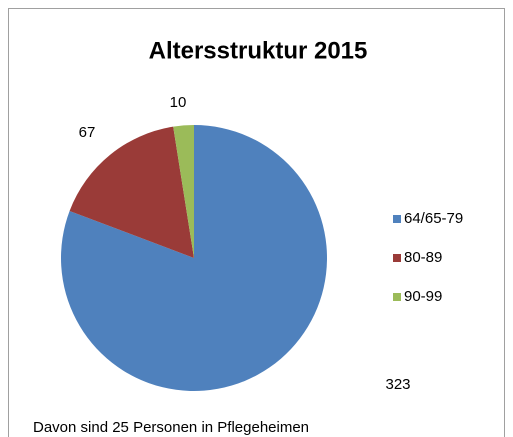 The height and width of the screenshot is (437, 513). What do you see at coordinates (178, 102) in the screenshot?
I see `data-label: 10` at bounding box center [178, 102].